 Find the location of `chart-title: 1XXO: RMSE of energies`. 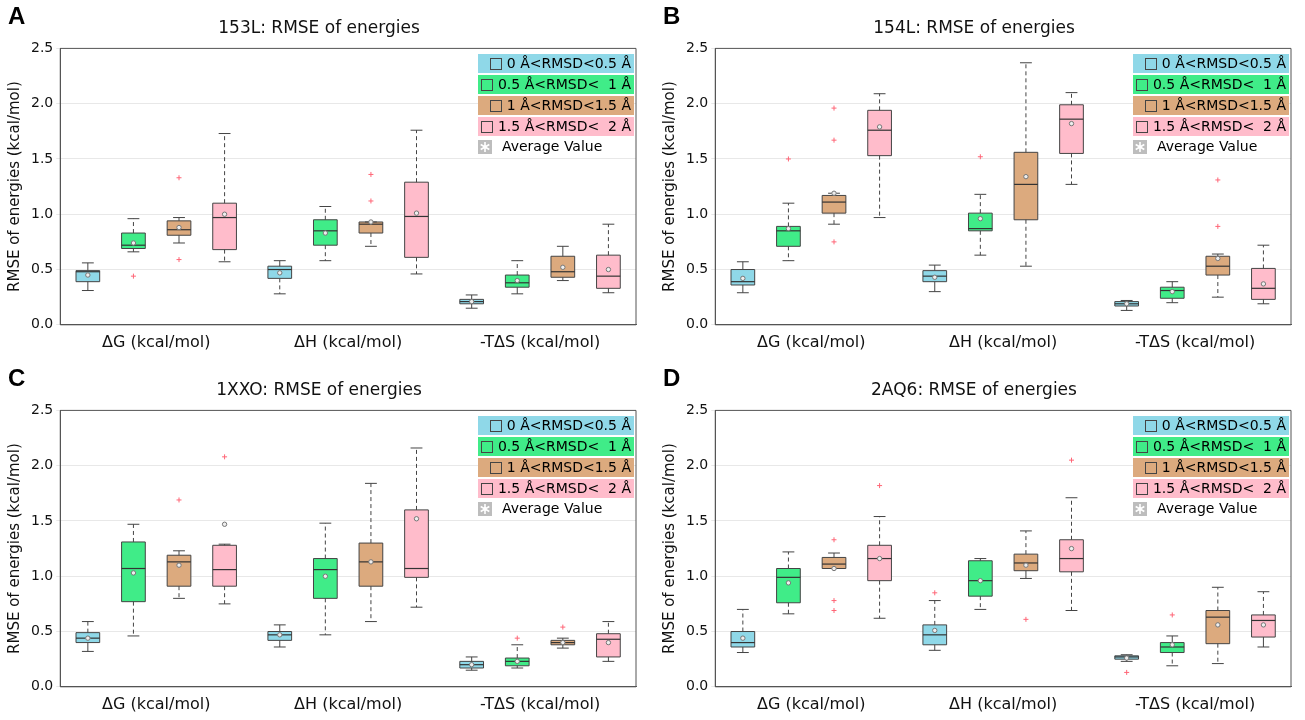

chart-title: 1XXO: RMSE of energies is located at coordinates (319, 388).